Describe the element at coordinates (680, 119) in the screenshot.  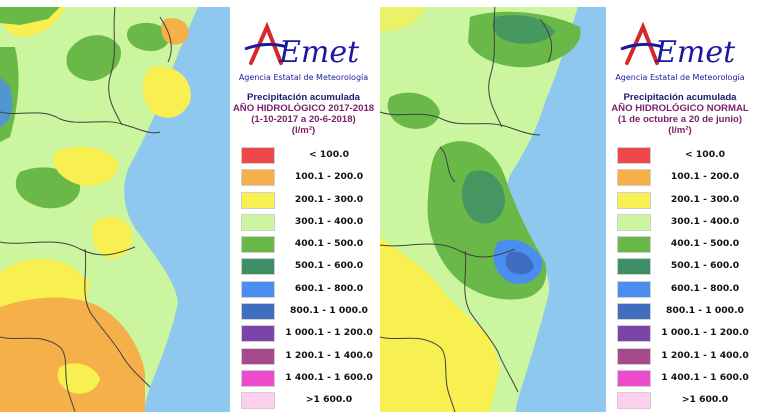
I see `title-line-3: (1 de octubre a 20 de junio)` at that location.